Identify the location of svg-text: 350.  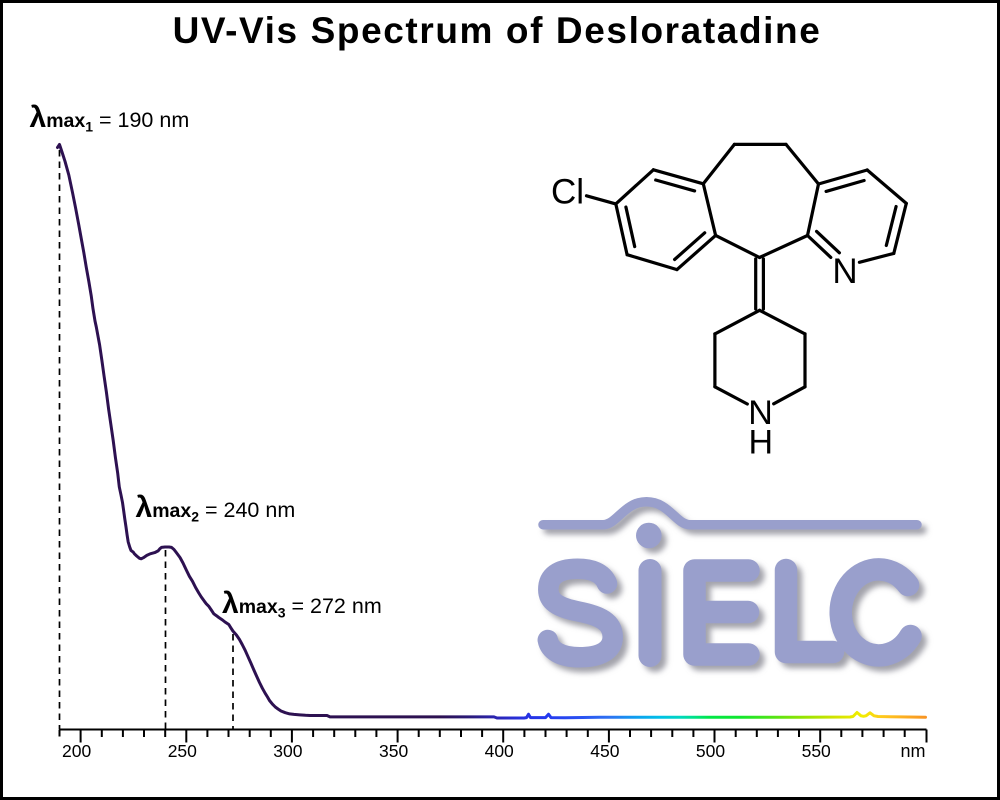
(393, 751).